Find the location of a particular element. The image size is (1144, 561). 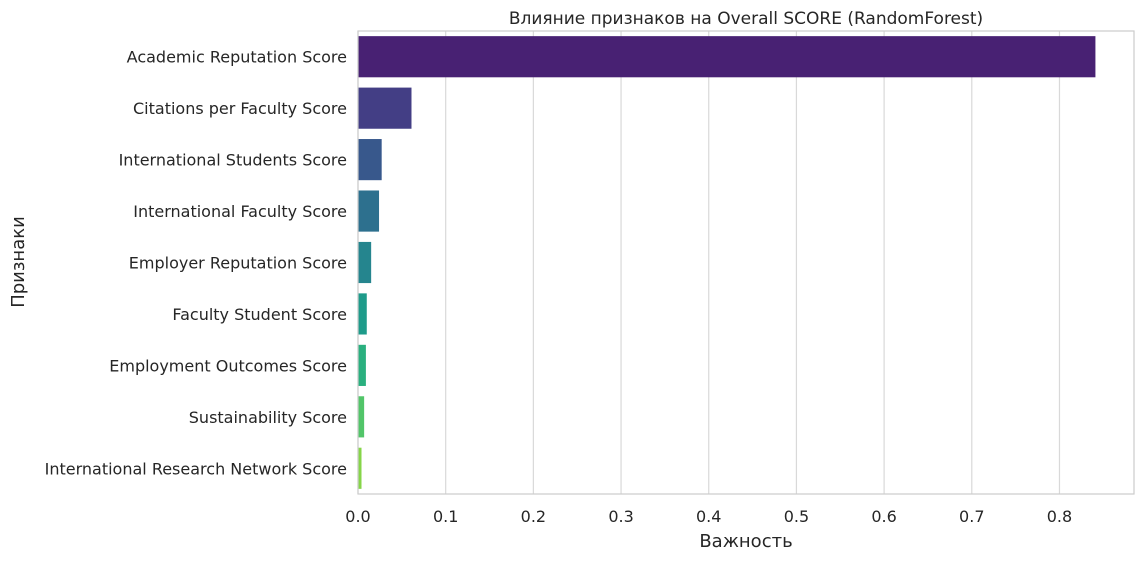

x-tick-label: 0.6 is located at coordinates (883, 516).